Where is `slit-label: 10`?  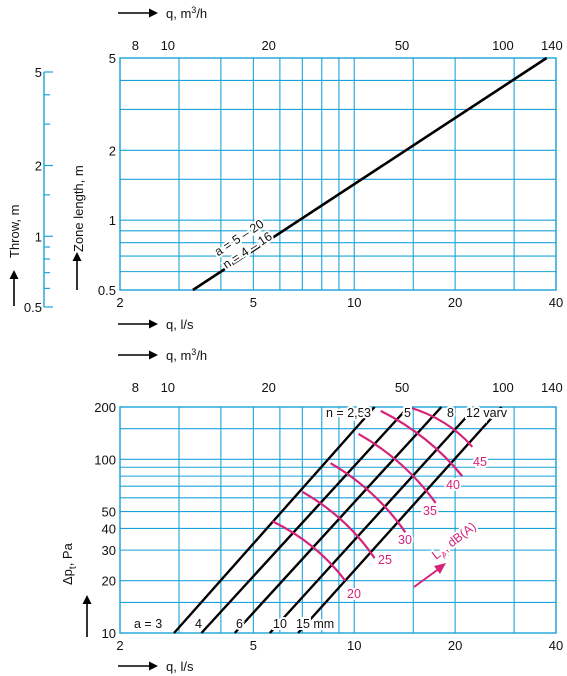 slit-label: 10 is located at coordinates (280, 624).